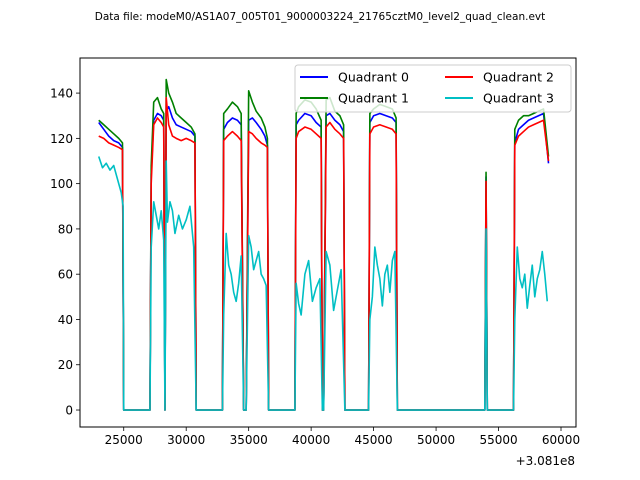 The image size is (640, 480). What do you see at coordinates (374, 440) in the screenshot?
I see `x-tick-label: 45000` at bounding box center [374, 440].